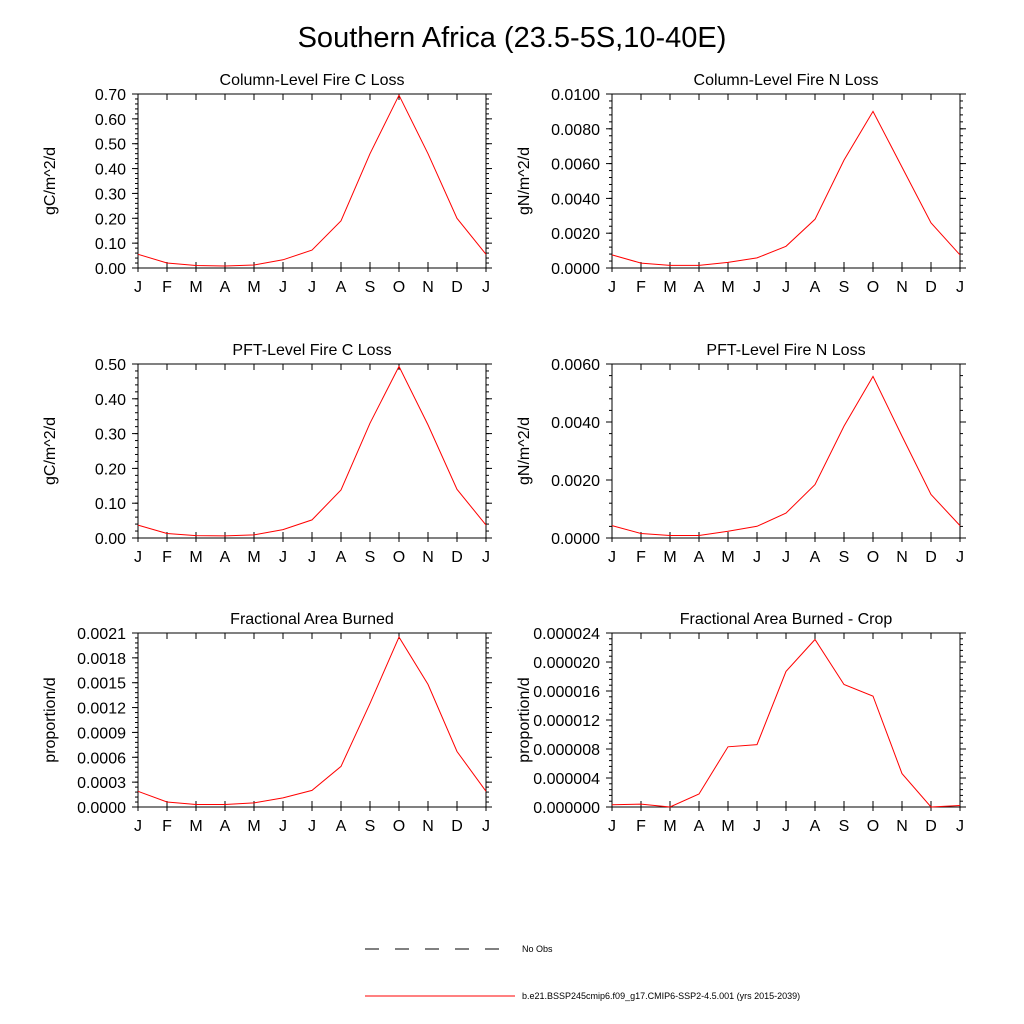 This screenshot has height=1024, width=1024. Describe the element at coordinates (110, 269) in the screenshot. I see `y-tick-label: 0.00` at that location.